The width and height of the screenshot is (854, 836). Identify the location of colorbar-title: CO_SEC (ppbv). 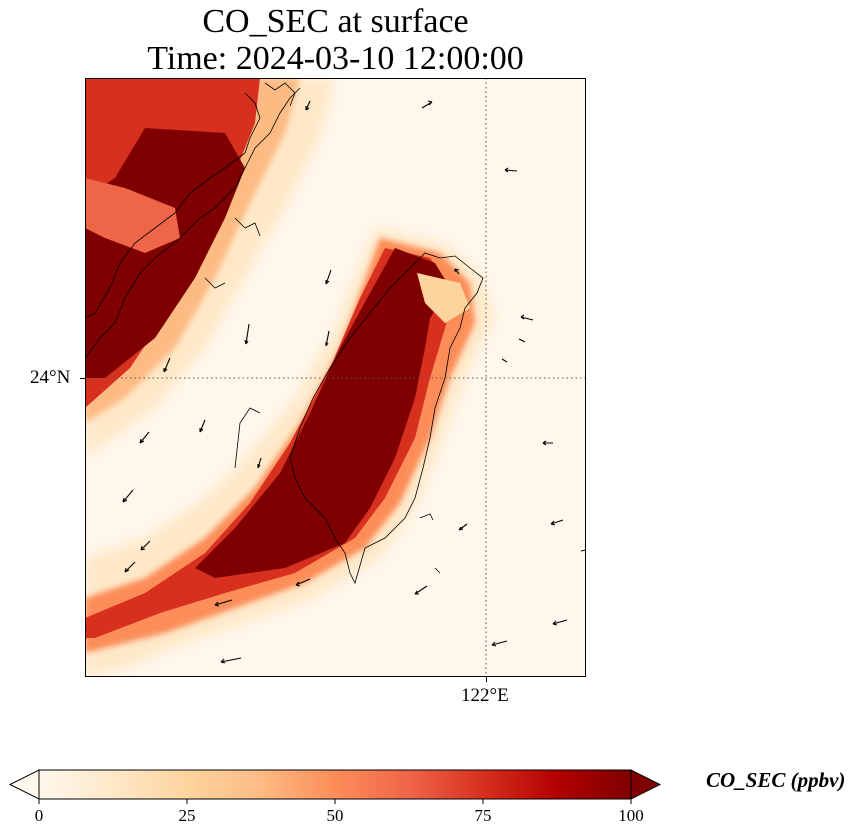
(776, 780).